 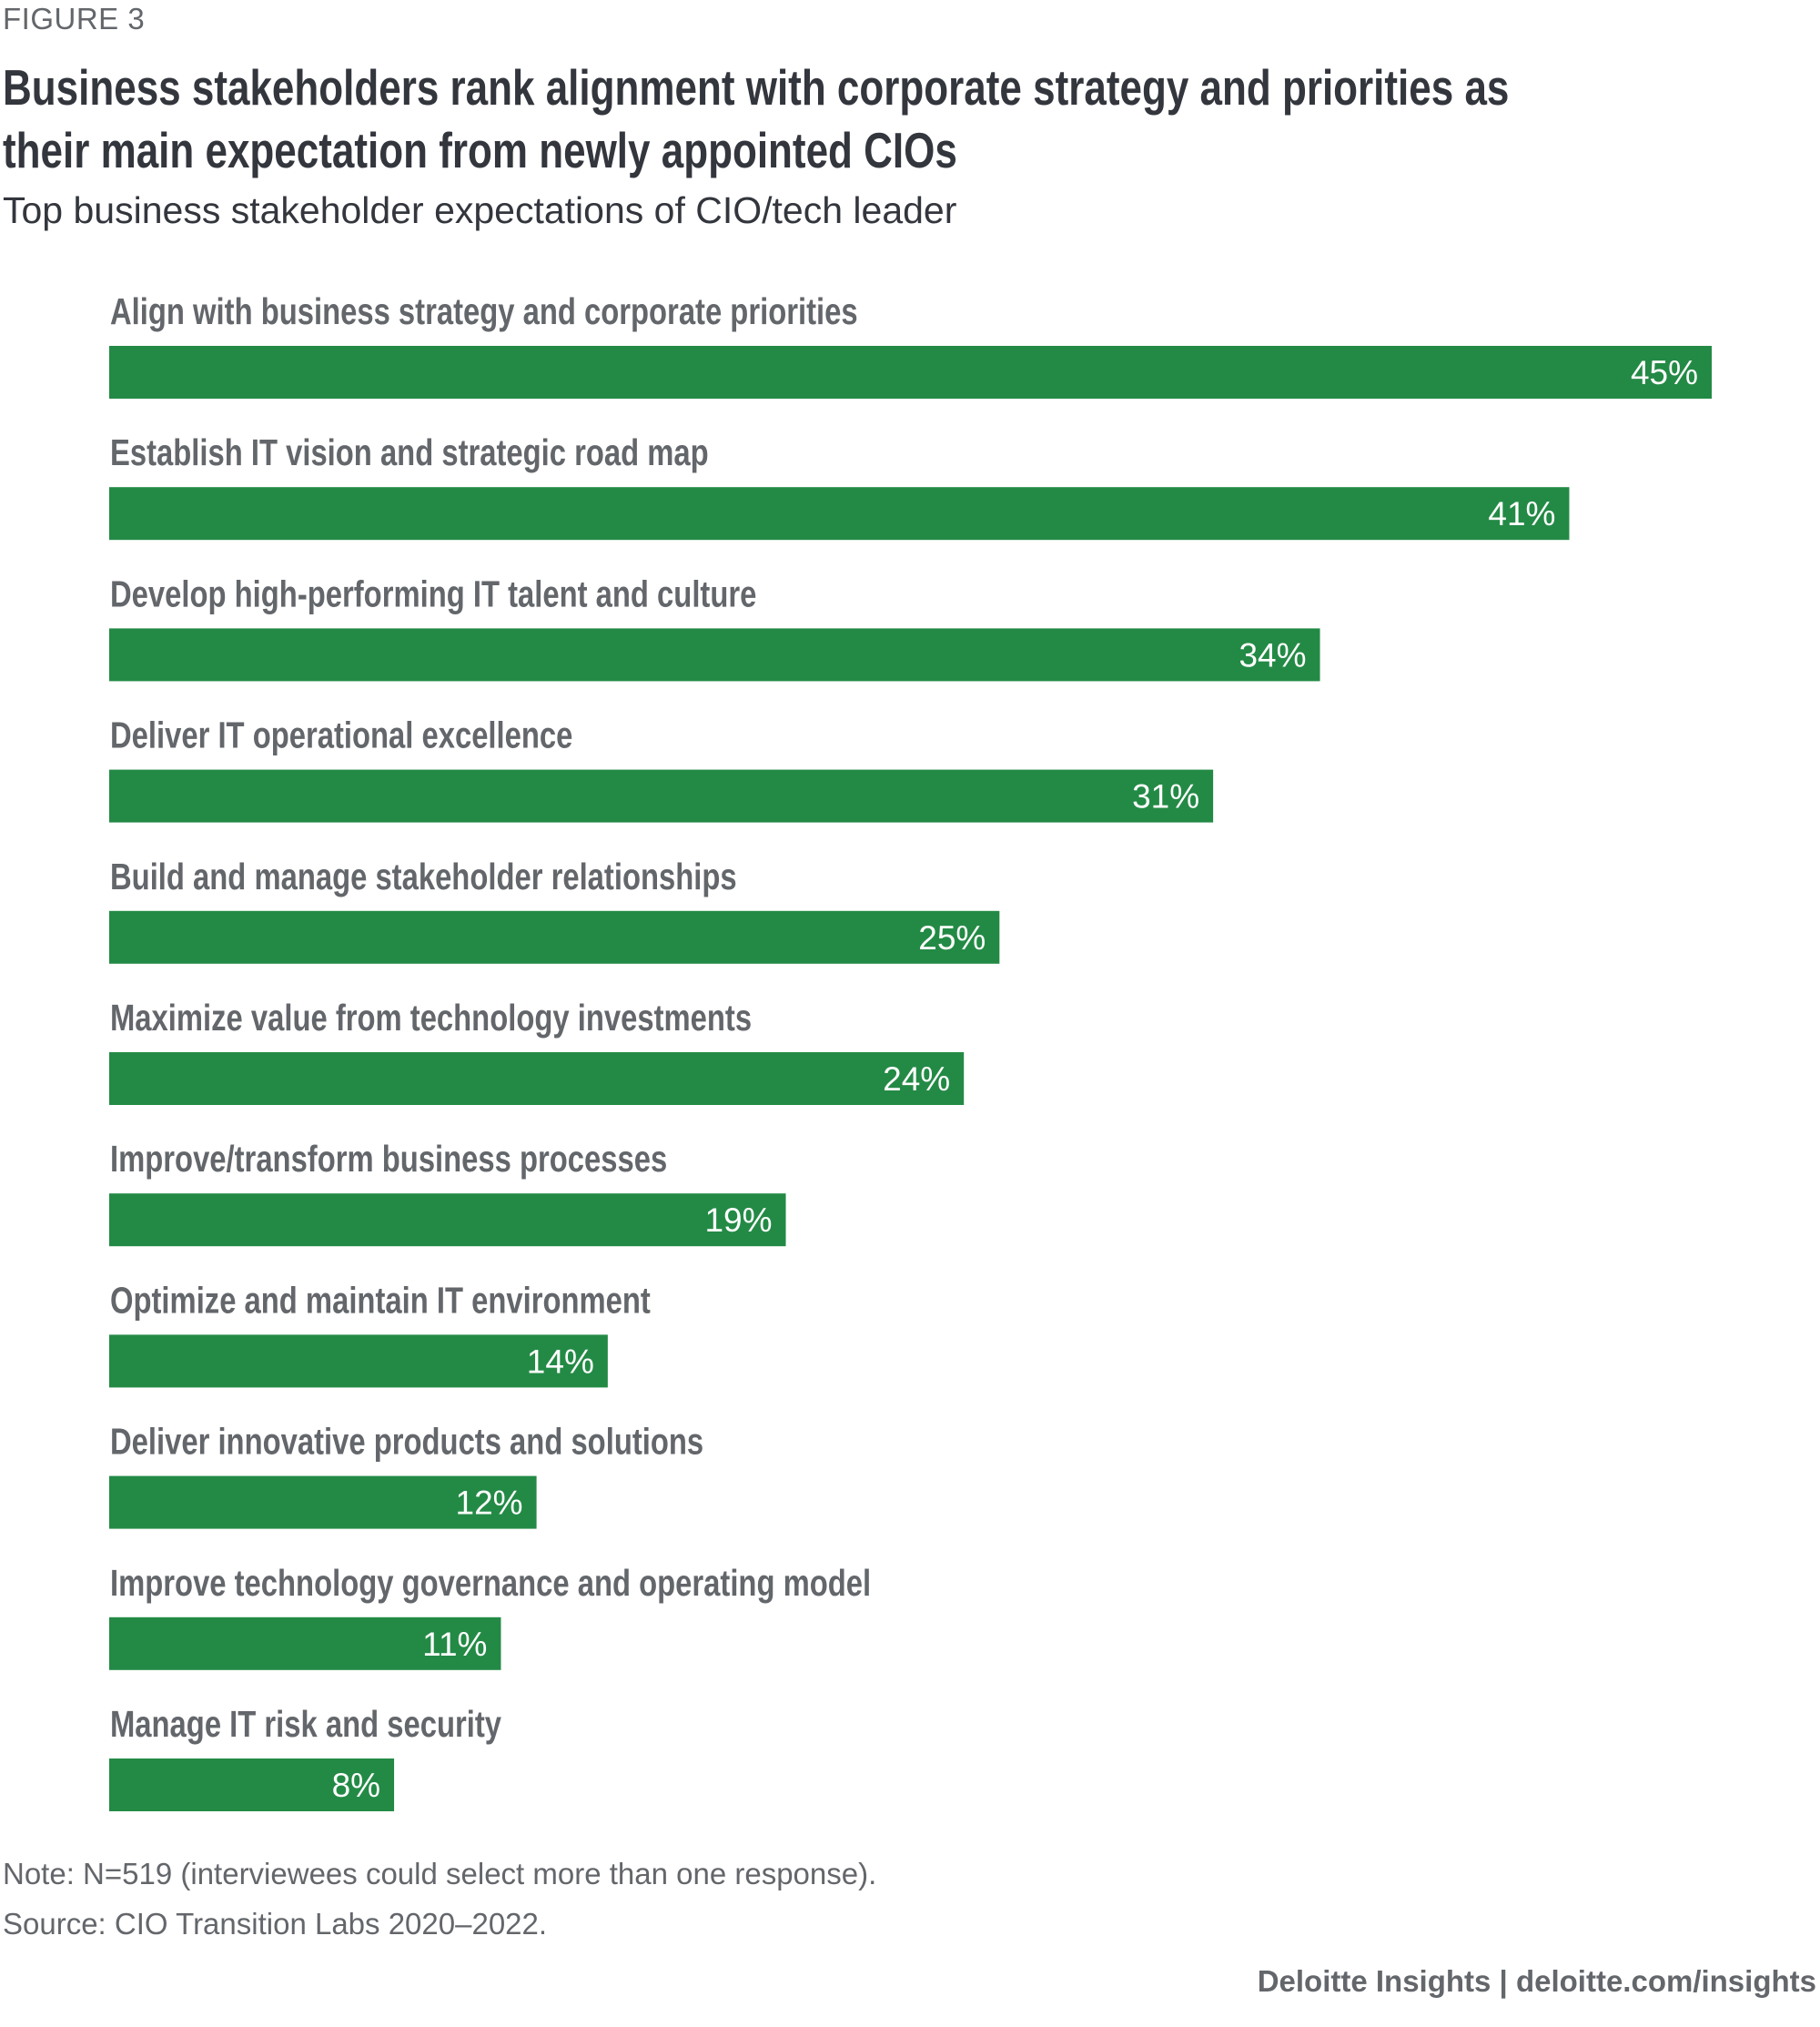 I want to click on category-label: Deliver IT operational excellence, so click(x=341, y=734).